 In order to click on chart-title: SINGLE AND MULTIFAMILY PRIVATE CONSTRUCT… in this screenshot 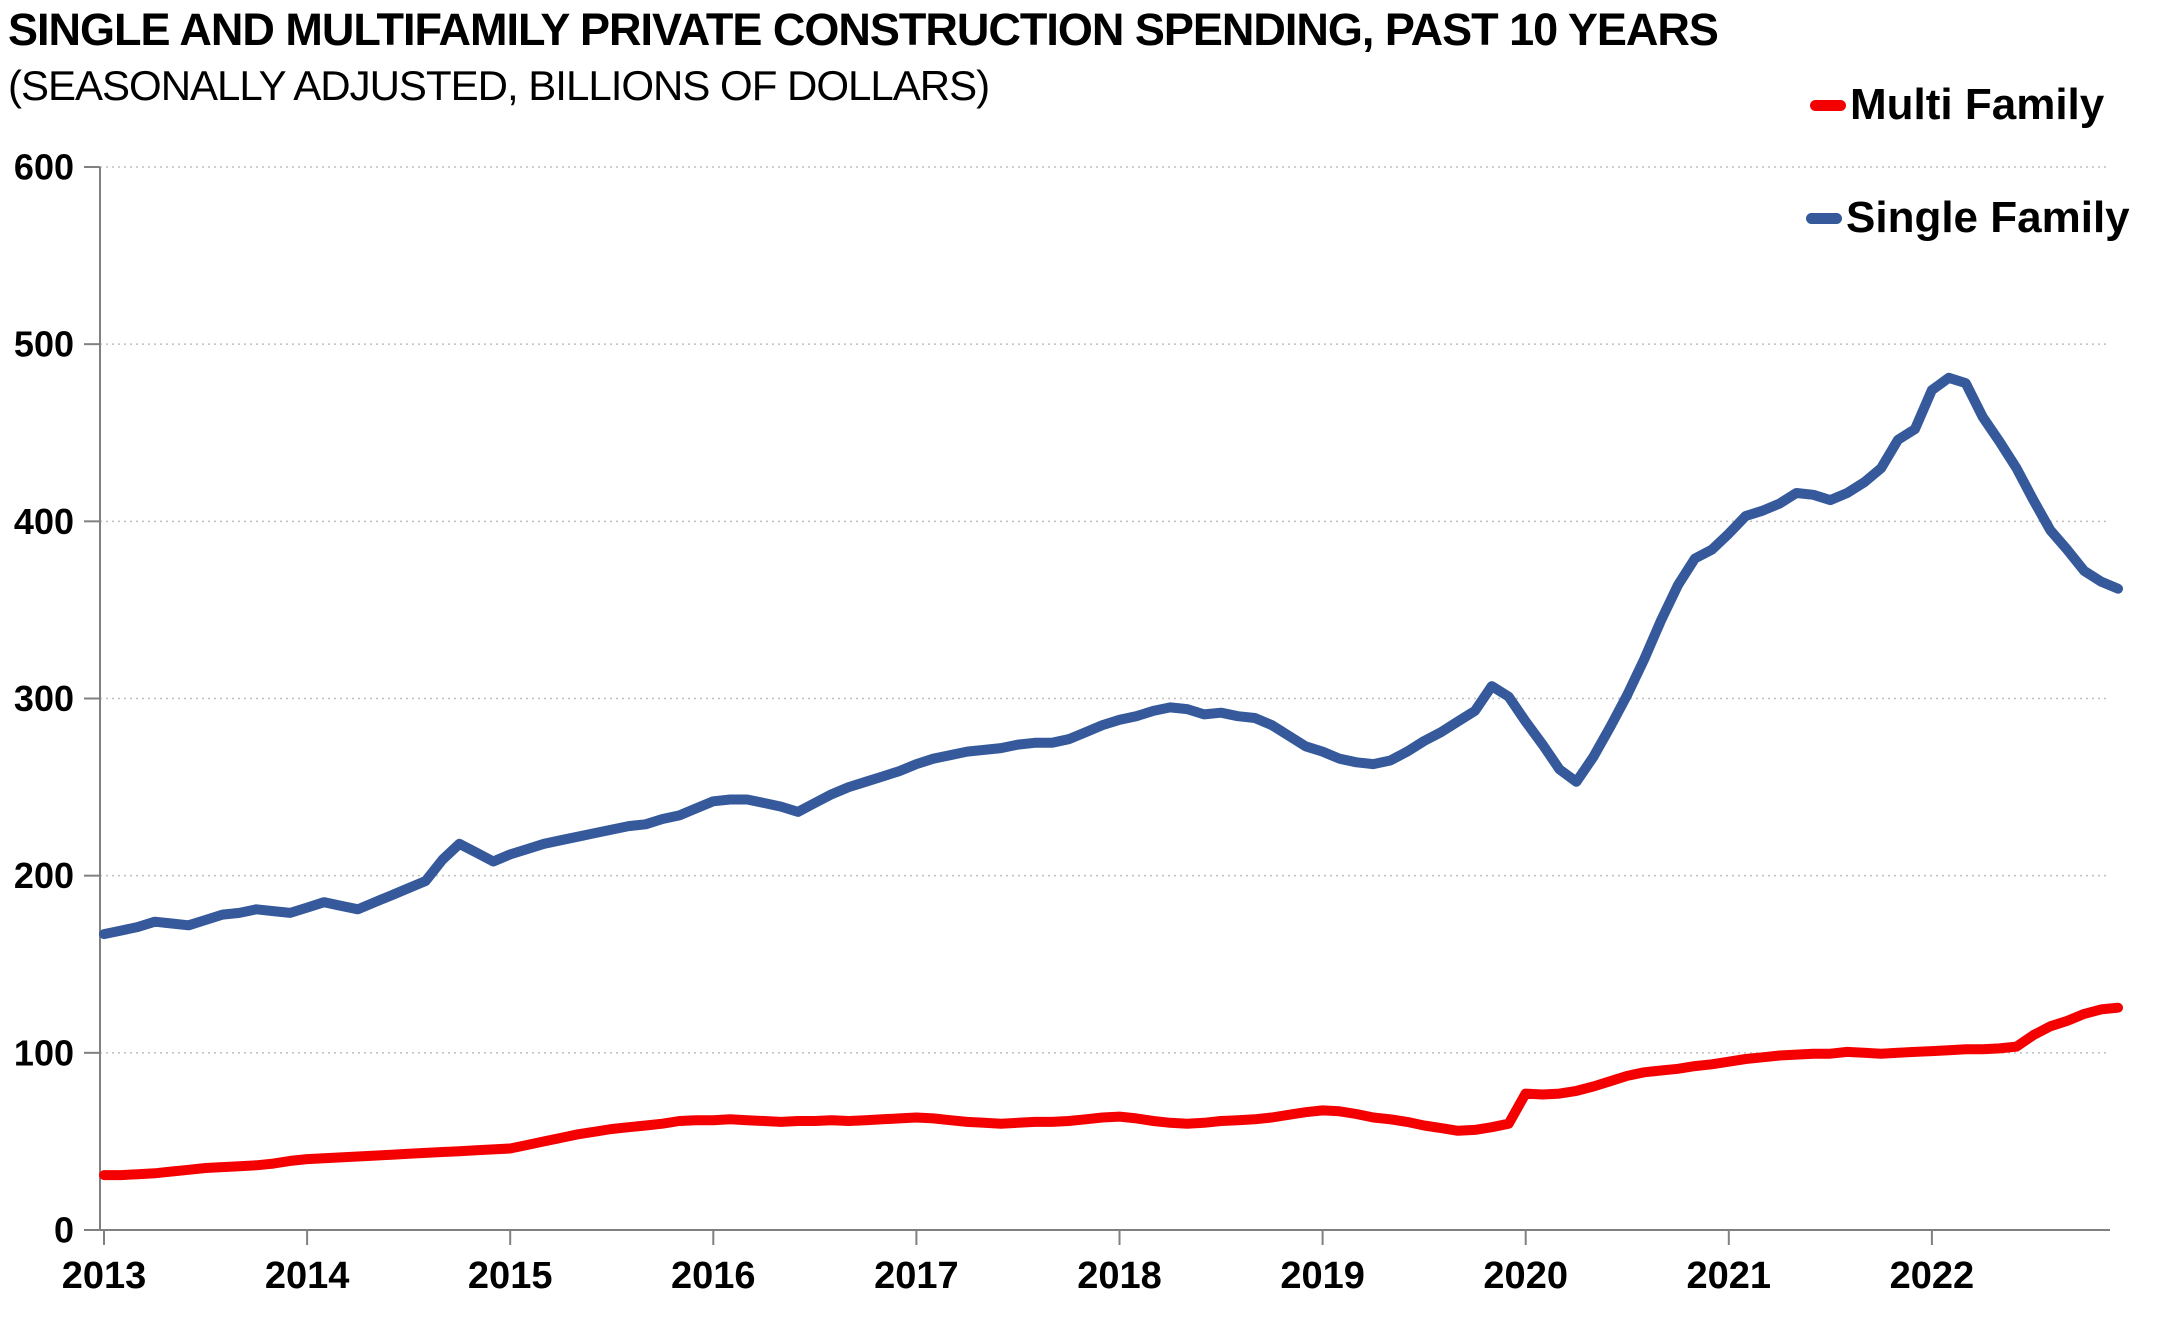, I will do `click(863, 29)`.